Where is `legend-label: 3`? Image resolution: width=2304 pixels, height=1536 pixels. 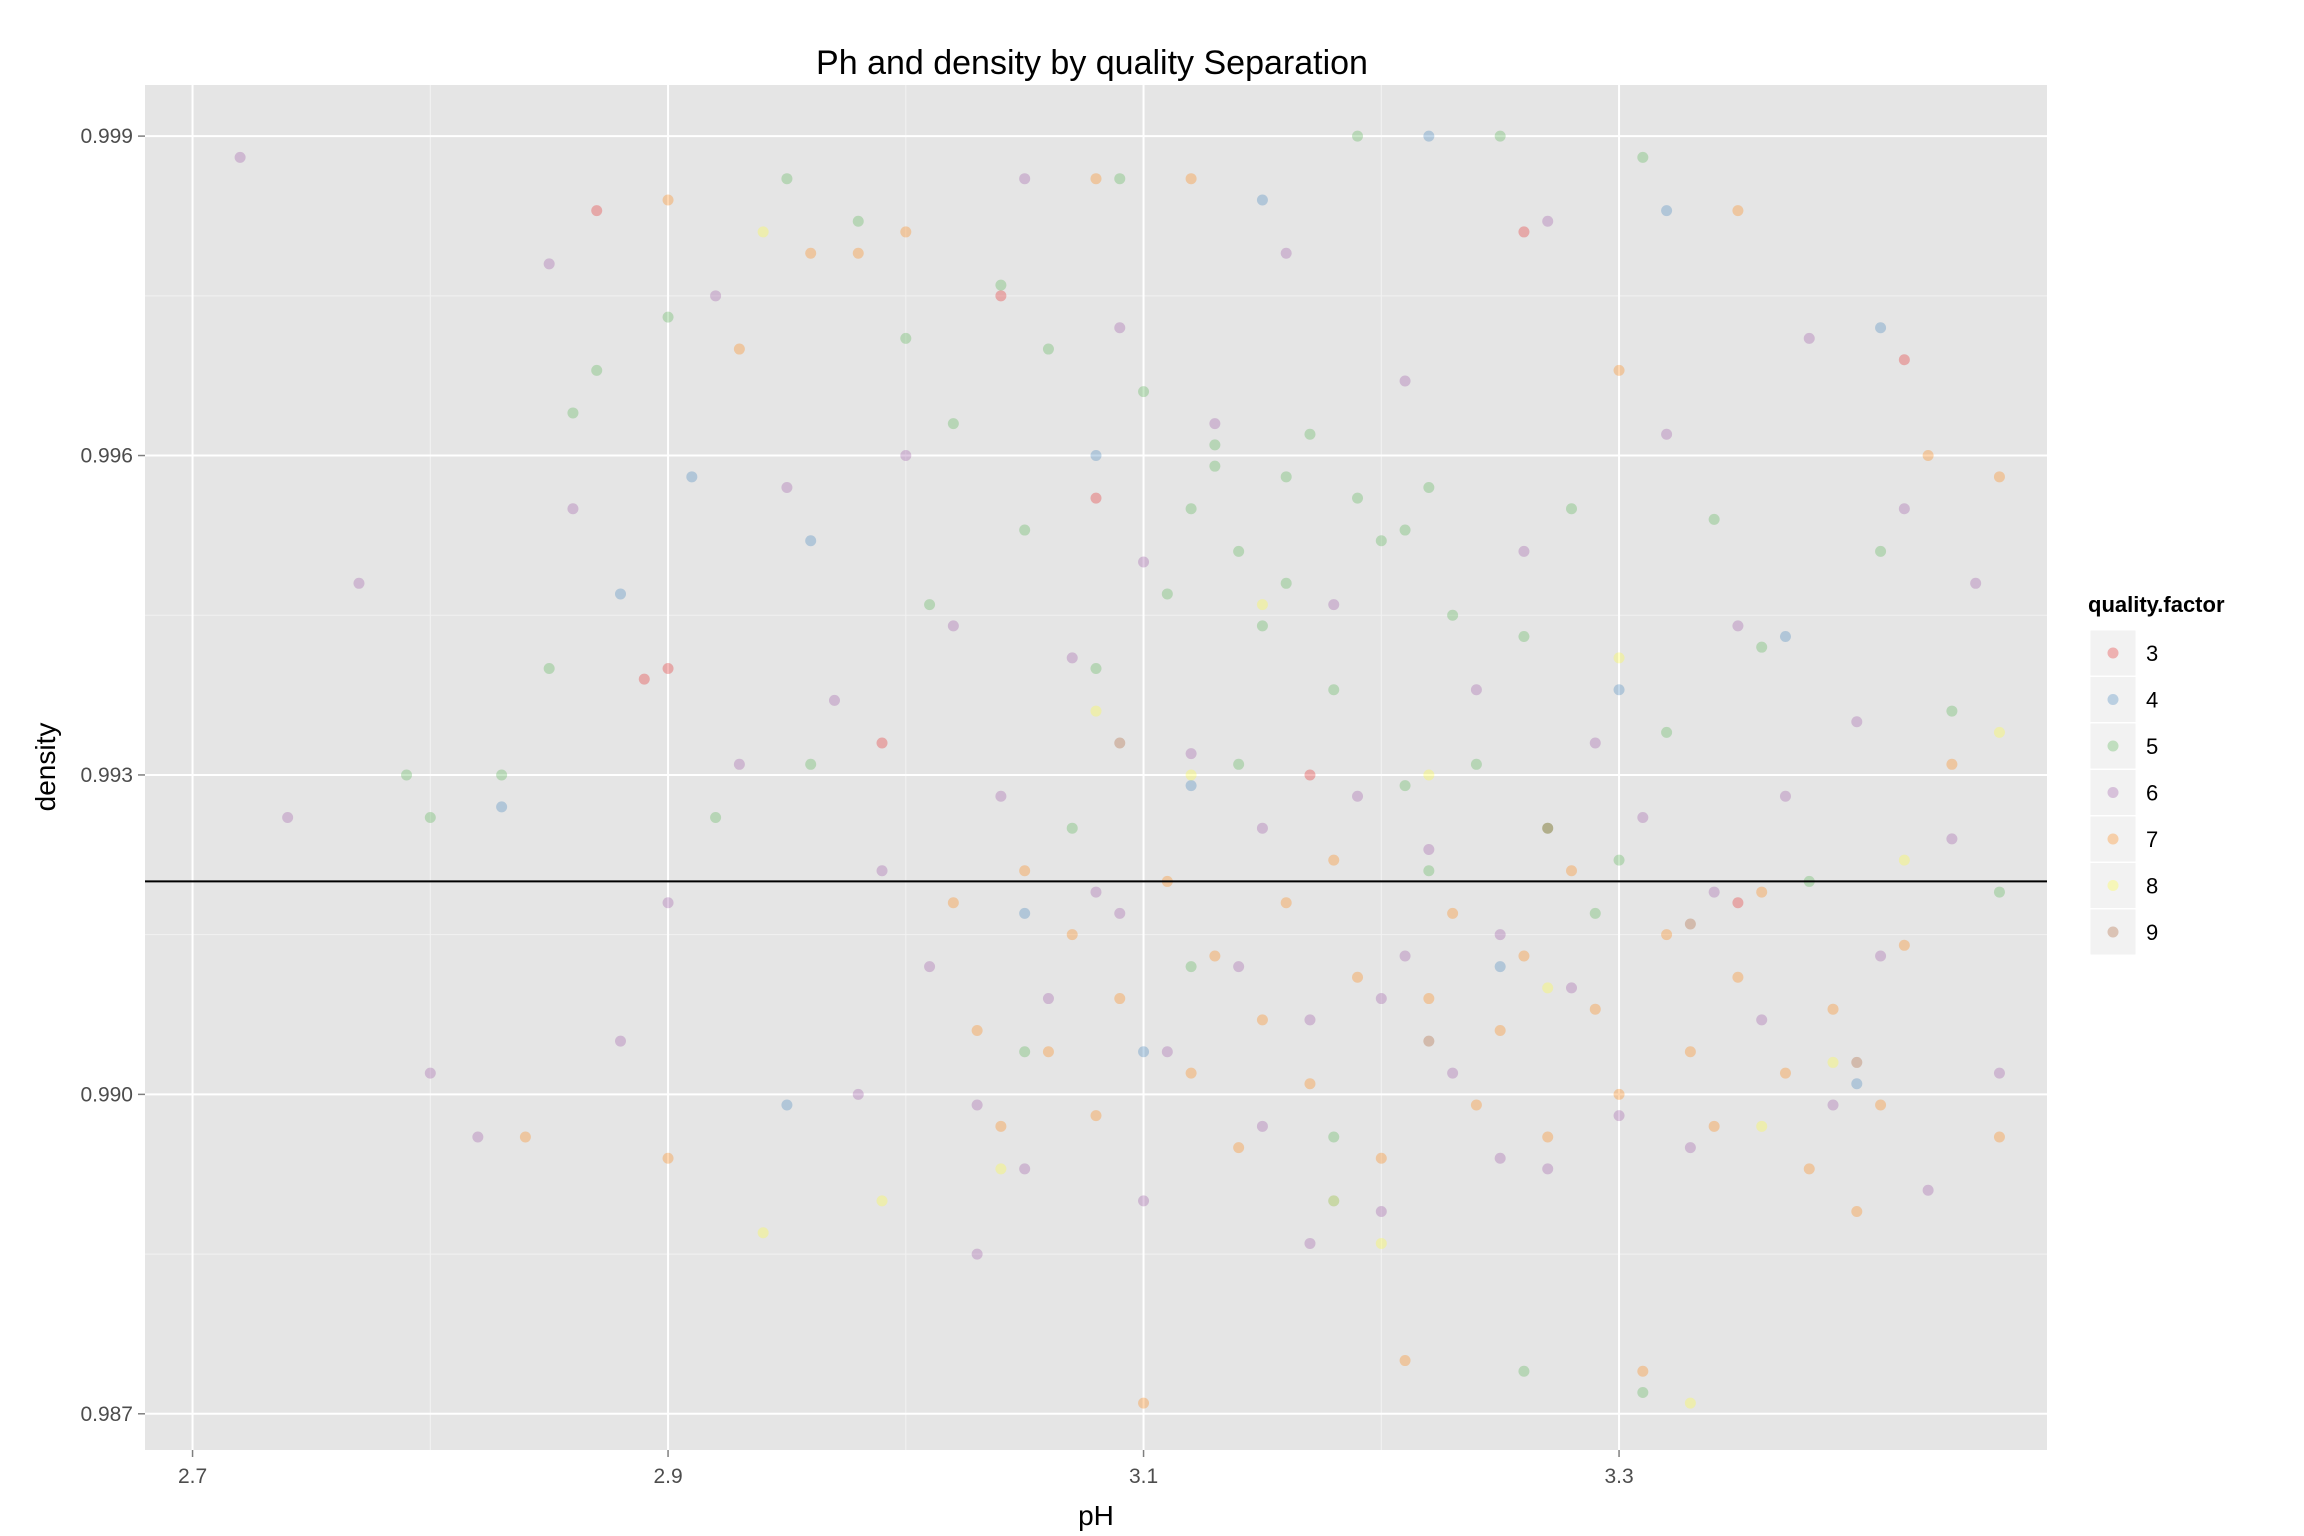
legend-label: 3 is located at coordinates (2152, 653).